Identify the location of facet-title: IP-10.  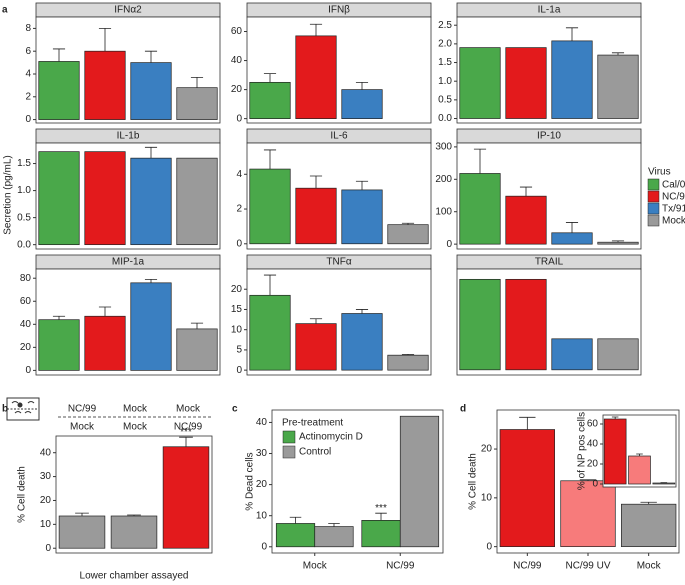
(549, 136).